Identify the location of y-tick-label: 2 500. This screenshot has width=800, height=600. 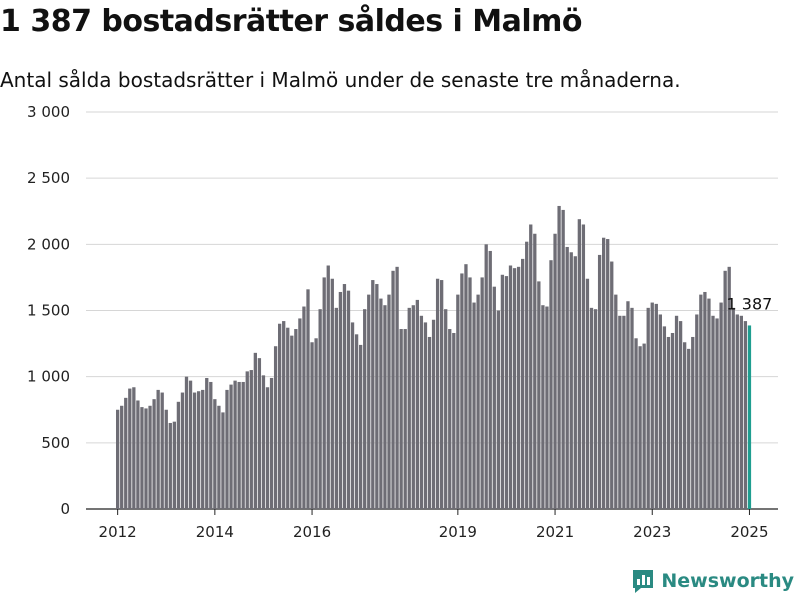
(48, 178).